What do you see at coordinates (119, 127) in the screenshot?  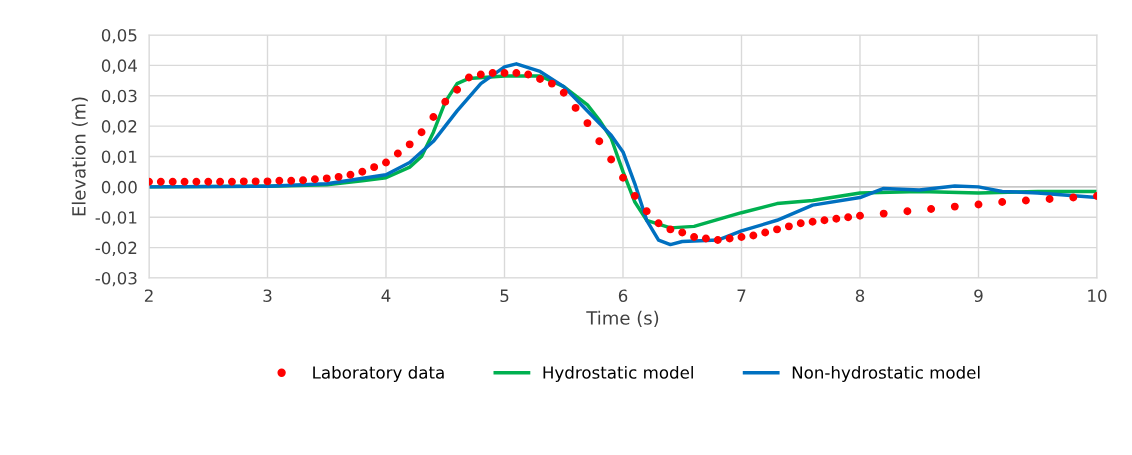 I see `y-tick-label: 0,02` at bounding box center [119, 127].